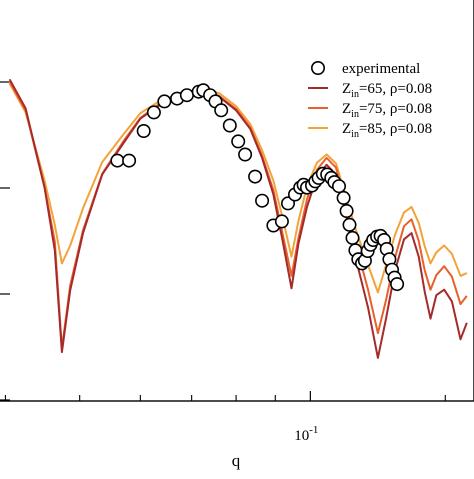 The width and height of the screenshot is (474, 479). What do you see at coordinates (317, 67) in the screenshot?
I see `legend-marker` at bounding box center [317, 67].